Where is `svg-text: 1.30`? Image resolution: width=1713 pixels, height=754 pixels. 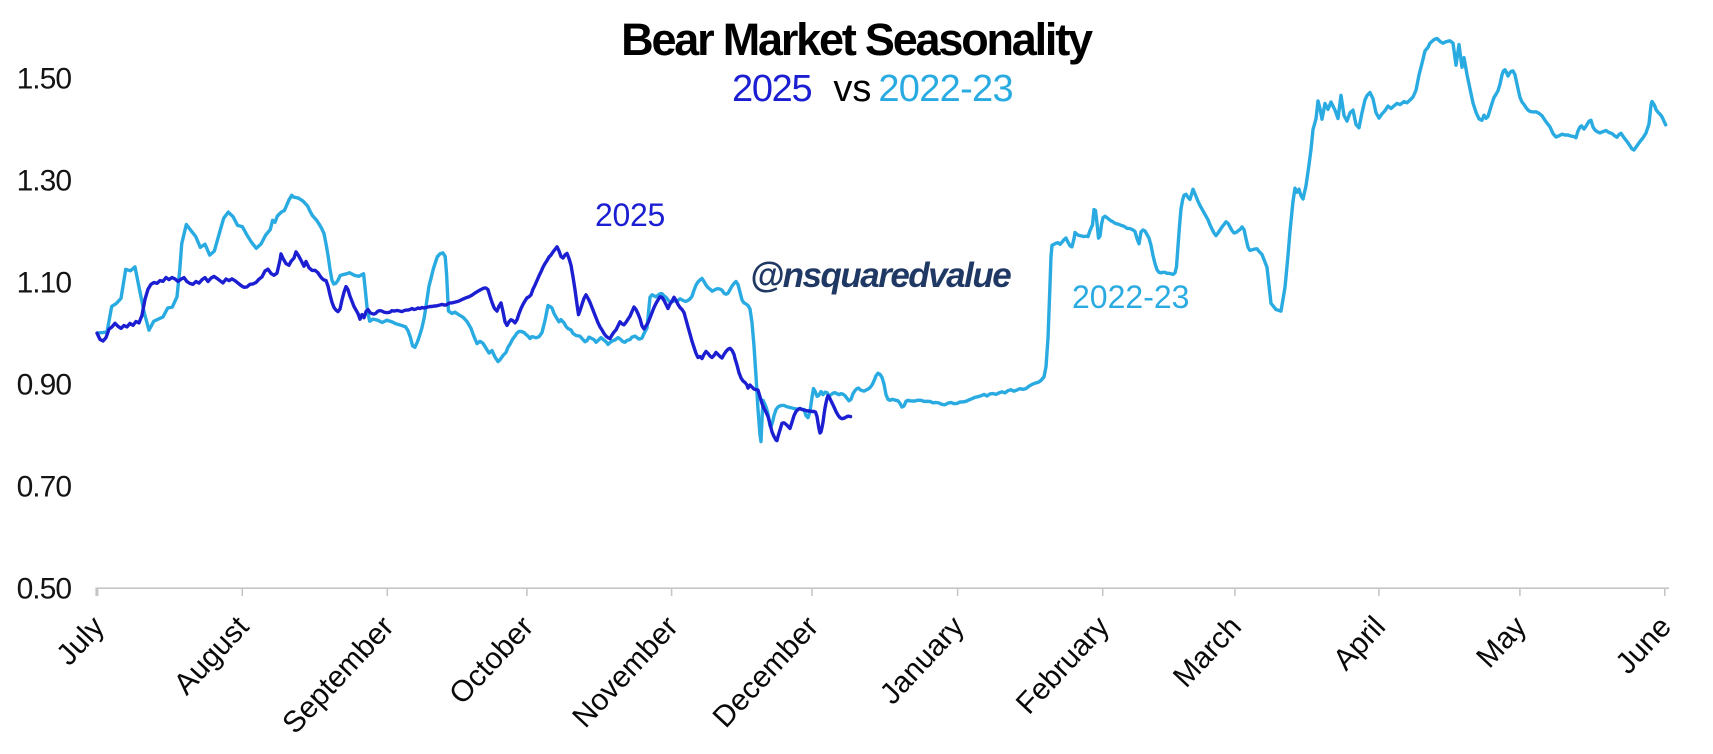
svg-text: 1.30 is located at coordinates (44, 180).